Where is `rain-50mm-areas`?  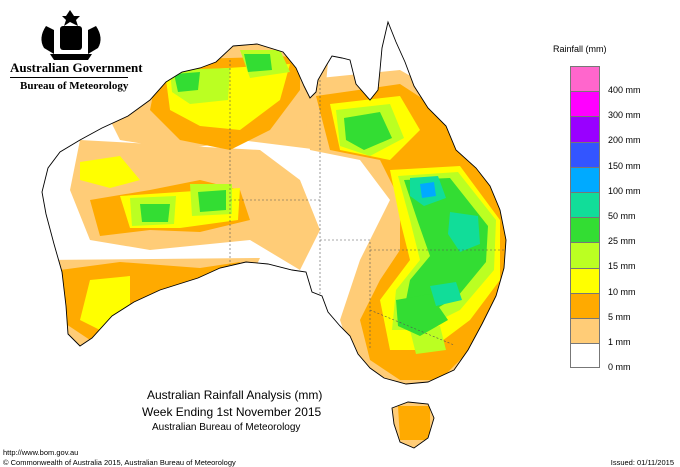
rain-50mm-areas is located at coordinates (445, 241).